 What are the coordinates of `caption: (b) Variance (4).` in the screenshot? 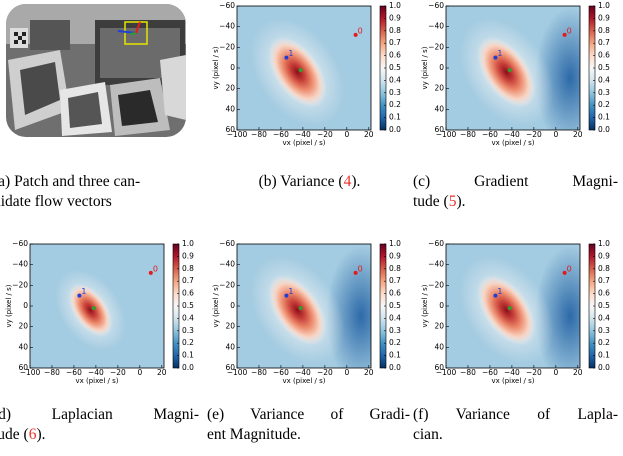 It's located at (309, 182).